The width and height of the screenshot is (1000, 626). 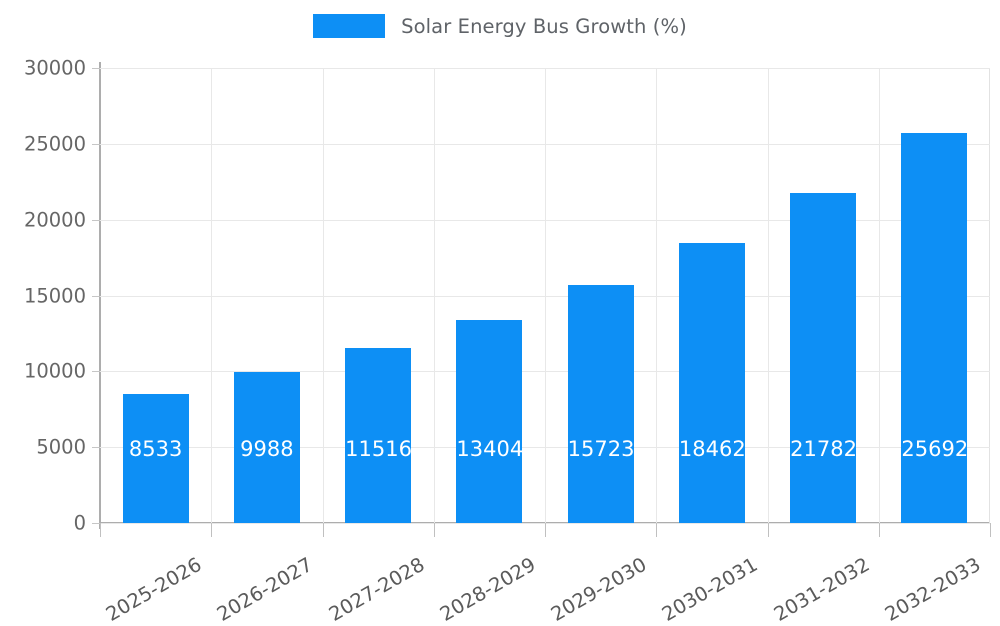 I want to click on bar: 18462, so click(x=712, y=383).